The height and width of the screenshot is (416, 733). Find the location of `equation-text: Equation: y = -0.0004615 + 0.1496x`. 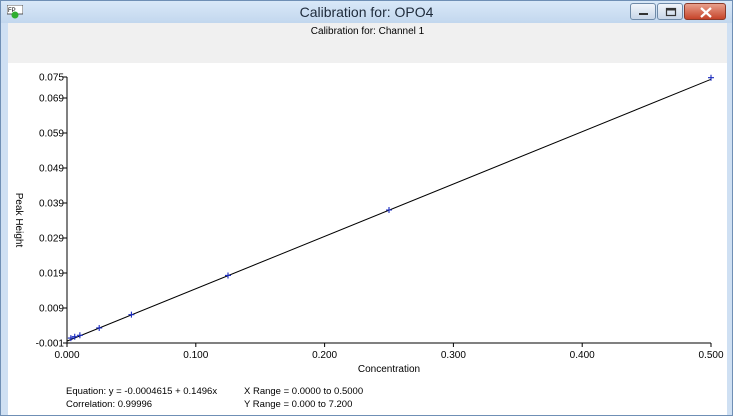

equation-text: Equation: y = -0.0004615 + 0.1496x is located at coordinates (142, 391).